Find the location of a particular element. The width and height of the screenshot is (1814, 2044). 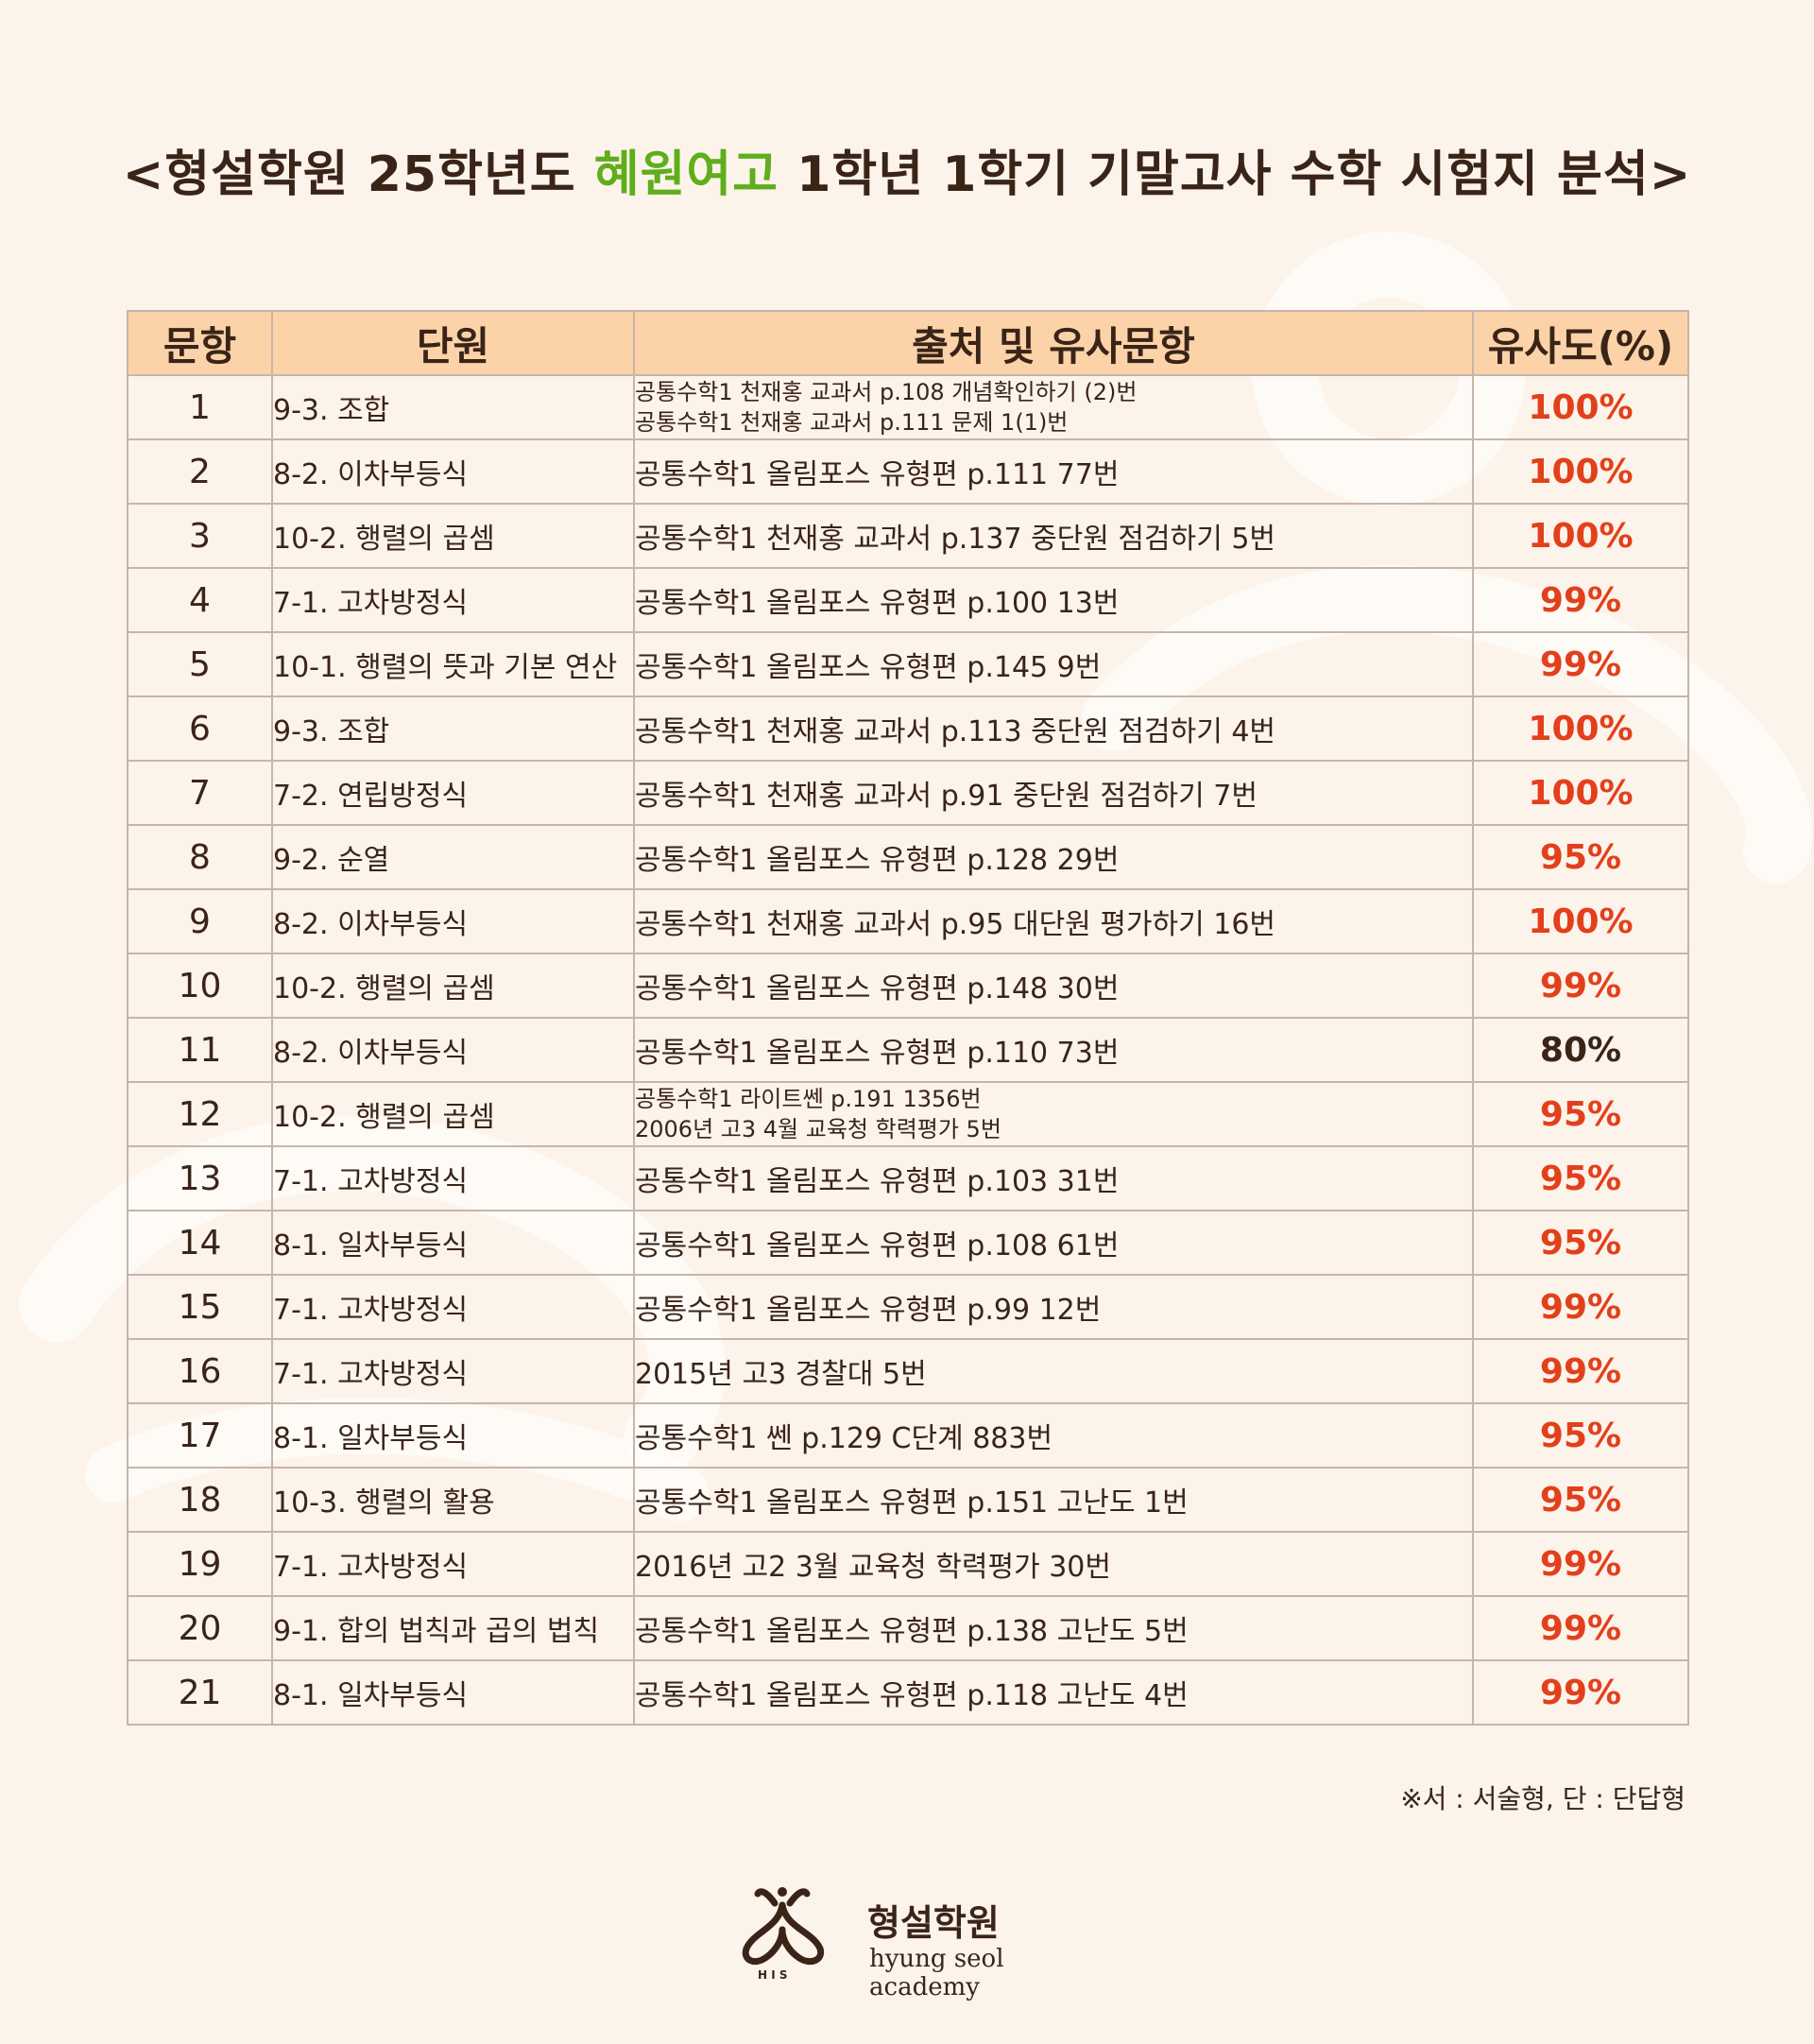

table-row: 15 7-1. 고차방정식 공통수학1 올림포스 유형편 p.99 12번 99% is located at coordinates (908, 1307).